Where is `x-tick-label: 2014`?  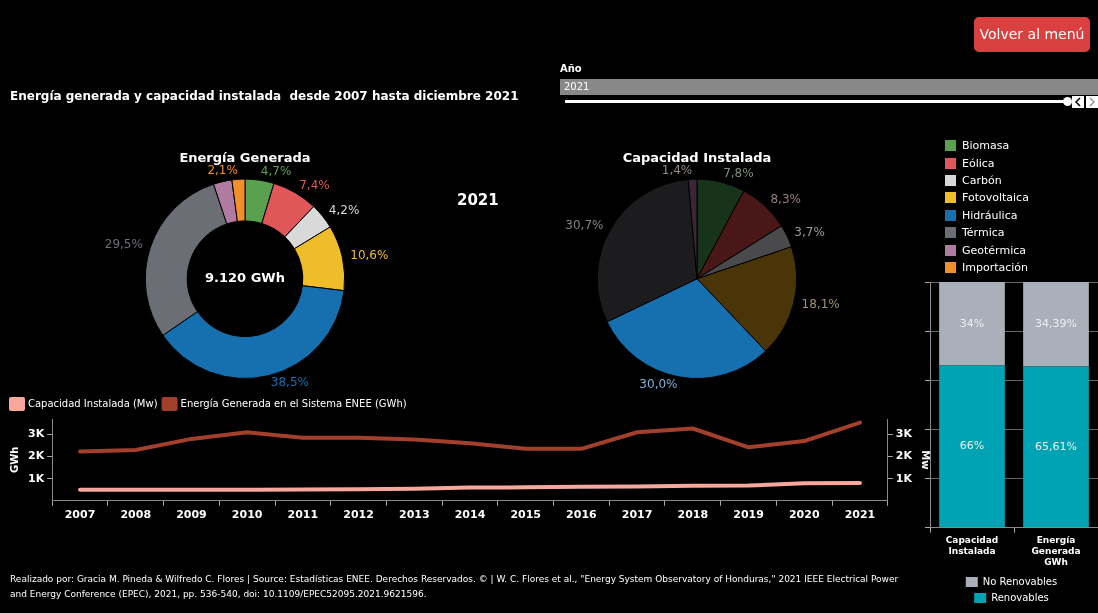 x-tick-label: 2014 is located at coordinates (470, 515).